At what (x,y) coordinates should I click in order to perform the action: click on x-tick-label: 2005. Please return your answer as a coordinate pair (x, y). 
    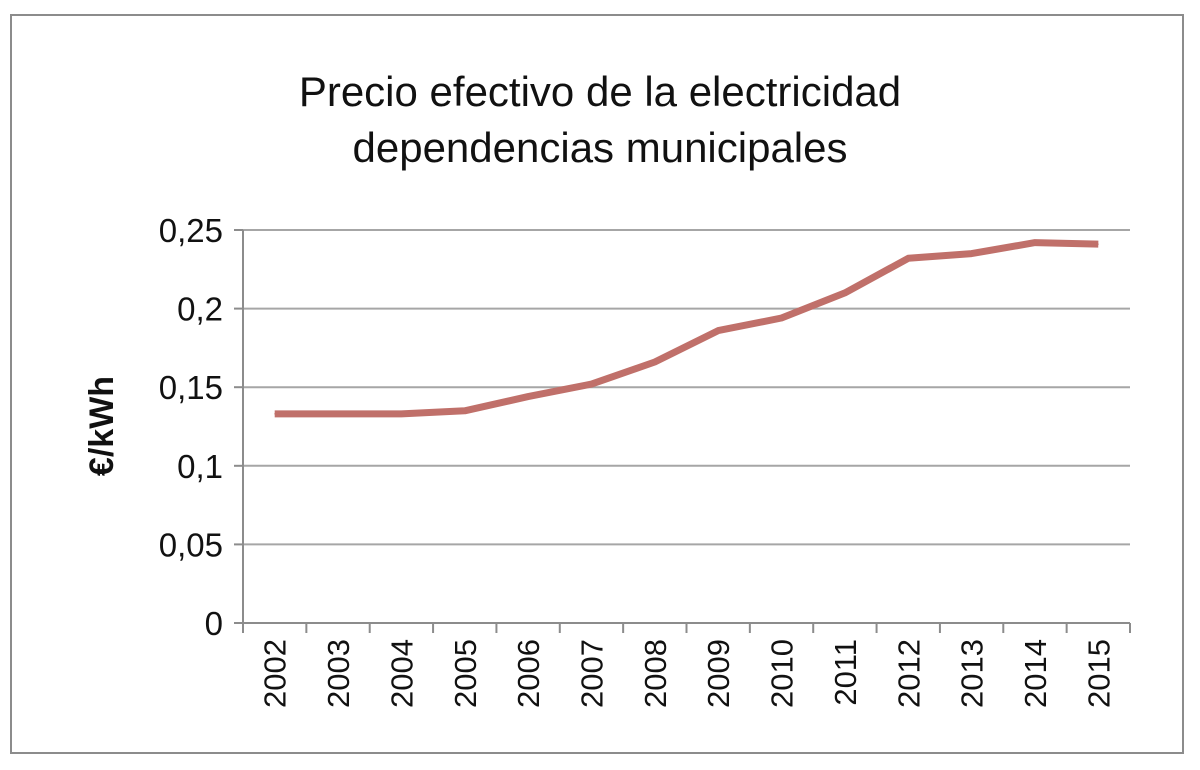
    Looking at the image, I should click on (465, 673).